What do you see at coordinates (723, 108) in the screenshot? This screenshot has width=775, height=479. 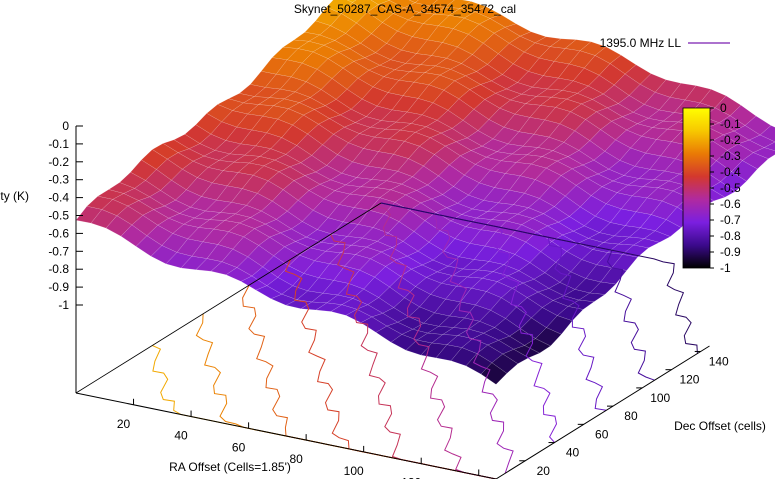 I see `colorbar-tick-label: 0` at bounding box center [723, 108].